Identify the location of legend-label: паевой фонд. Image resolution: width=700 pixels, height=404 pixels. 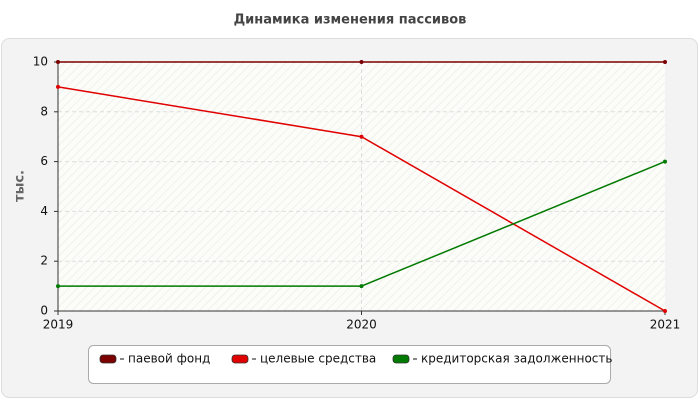
(169, 359).